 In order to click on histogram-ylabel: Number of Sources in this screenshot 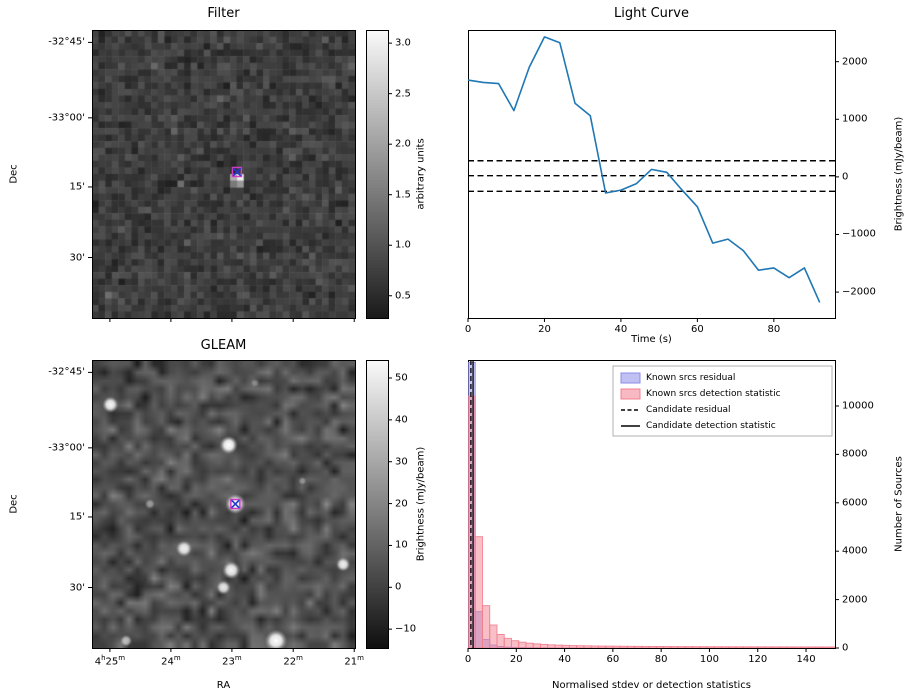, I will do `click(899, 504)`.